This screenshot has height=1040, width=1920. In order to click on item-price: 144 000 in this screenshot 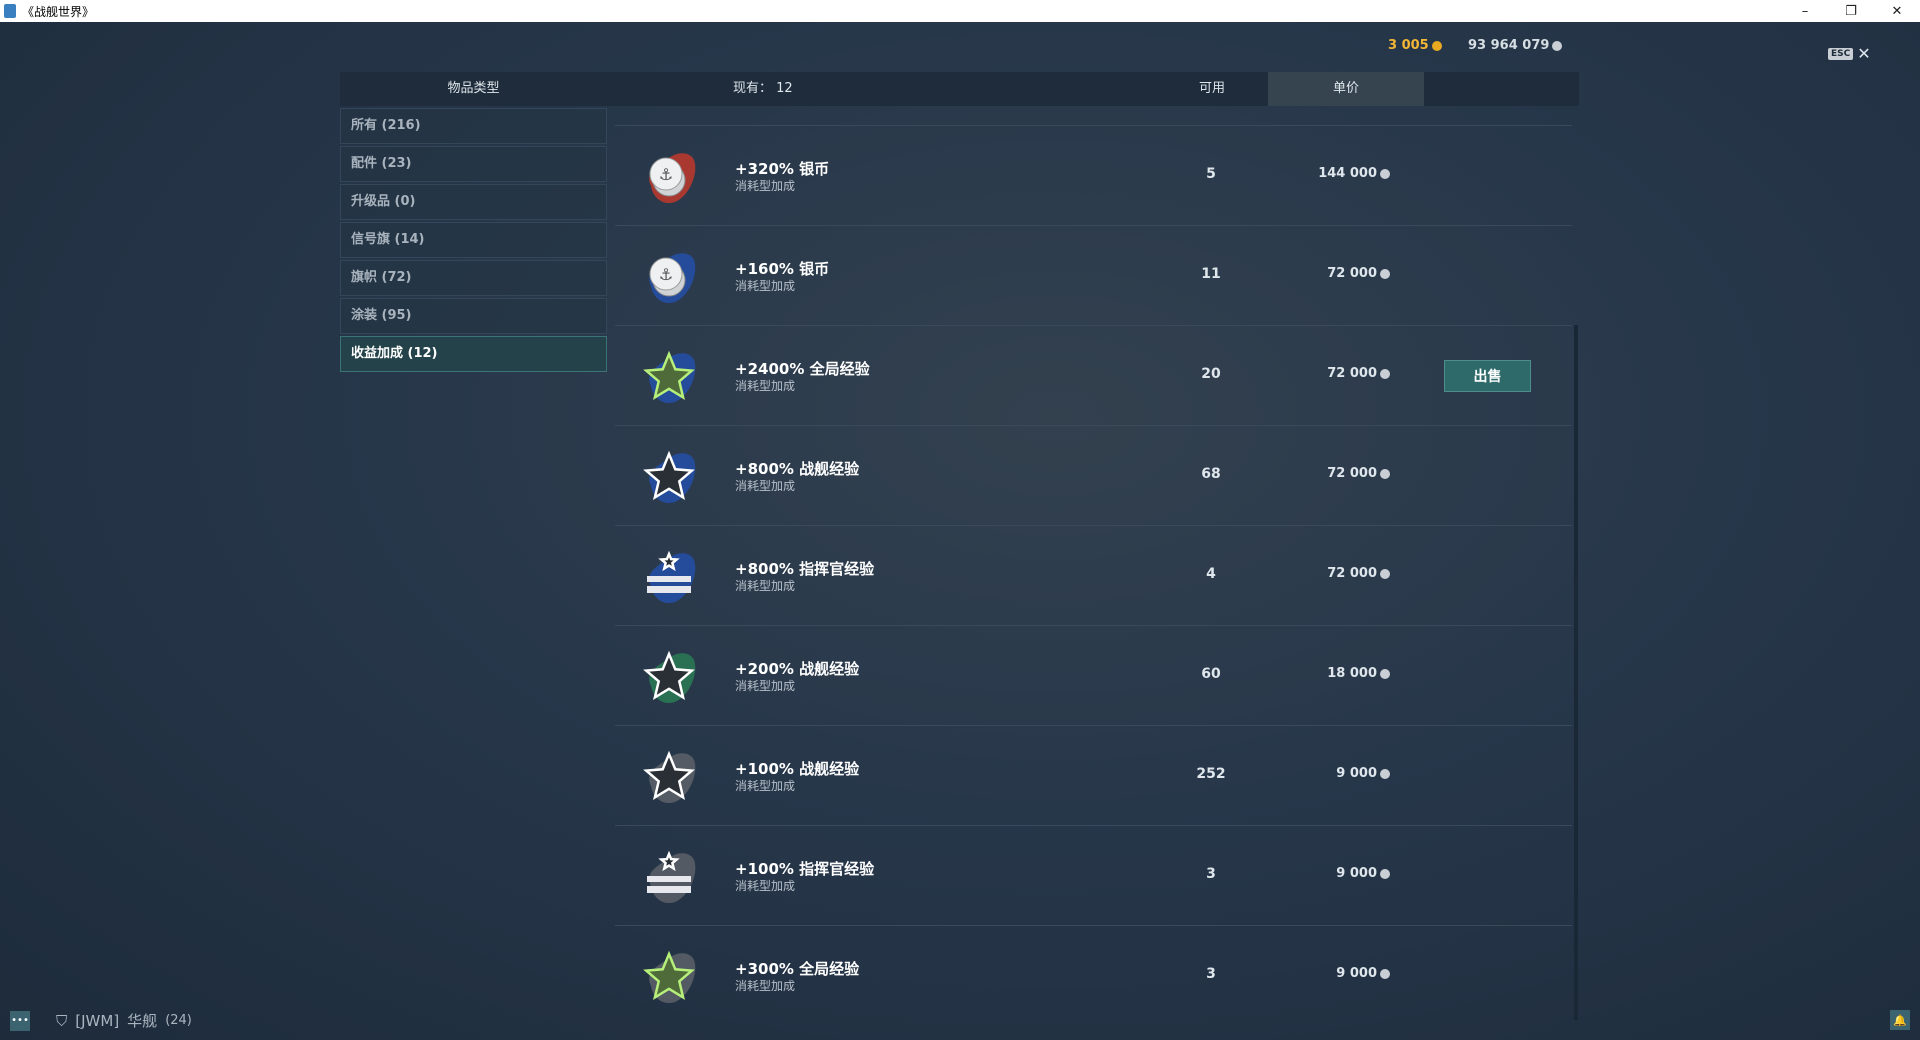, I will do `click(1332, 173)`.